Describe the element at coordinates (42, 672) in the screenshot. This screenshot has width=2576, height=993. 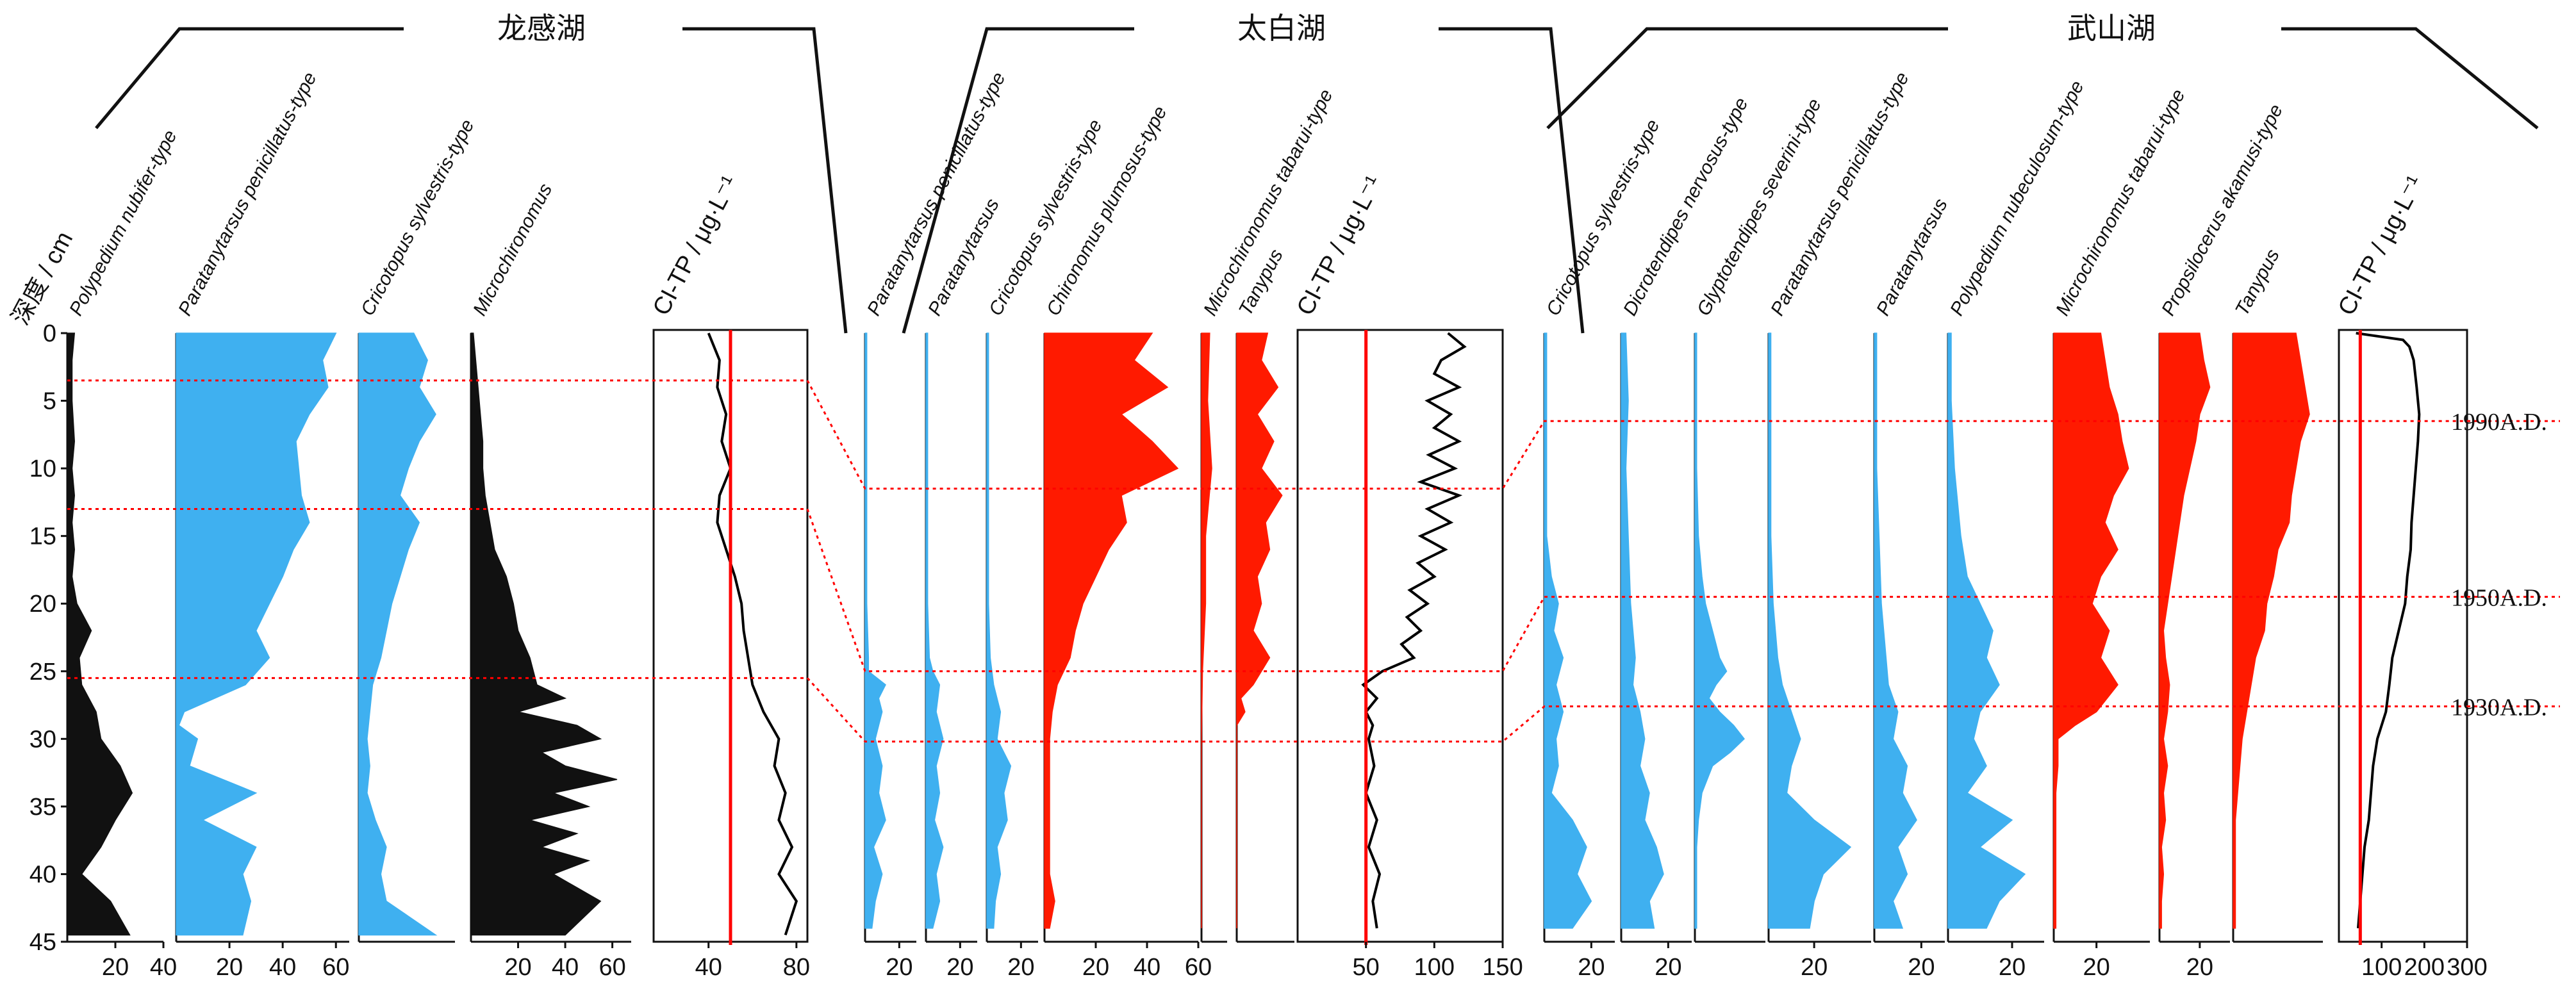
I see `depth-tick-label: 25` at that location.